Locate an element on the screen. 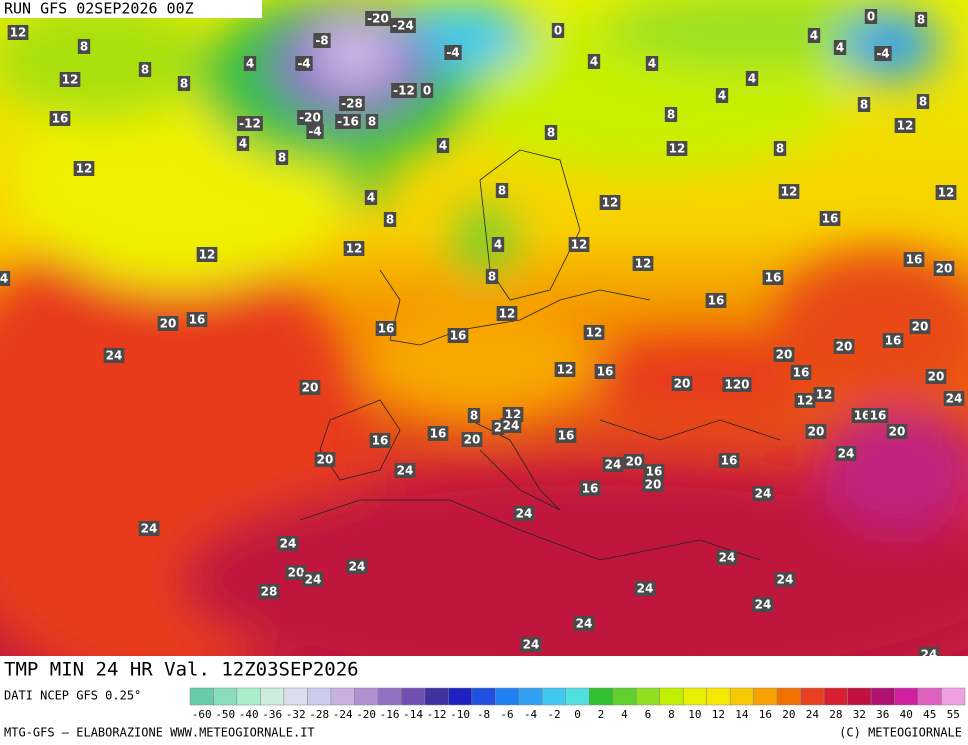 The image size is (968, 745). temp-label: 24 is located at coordinates (763, 604).